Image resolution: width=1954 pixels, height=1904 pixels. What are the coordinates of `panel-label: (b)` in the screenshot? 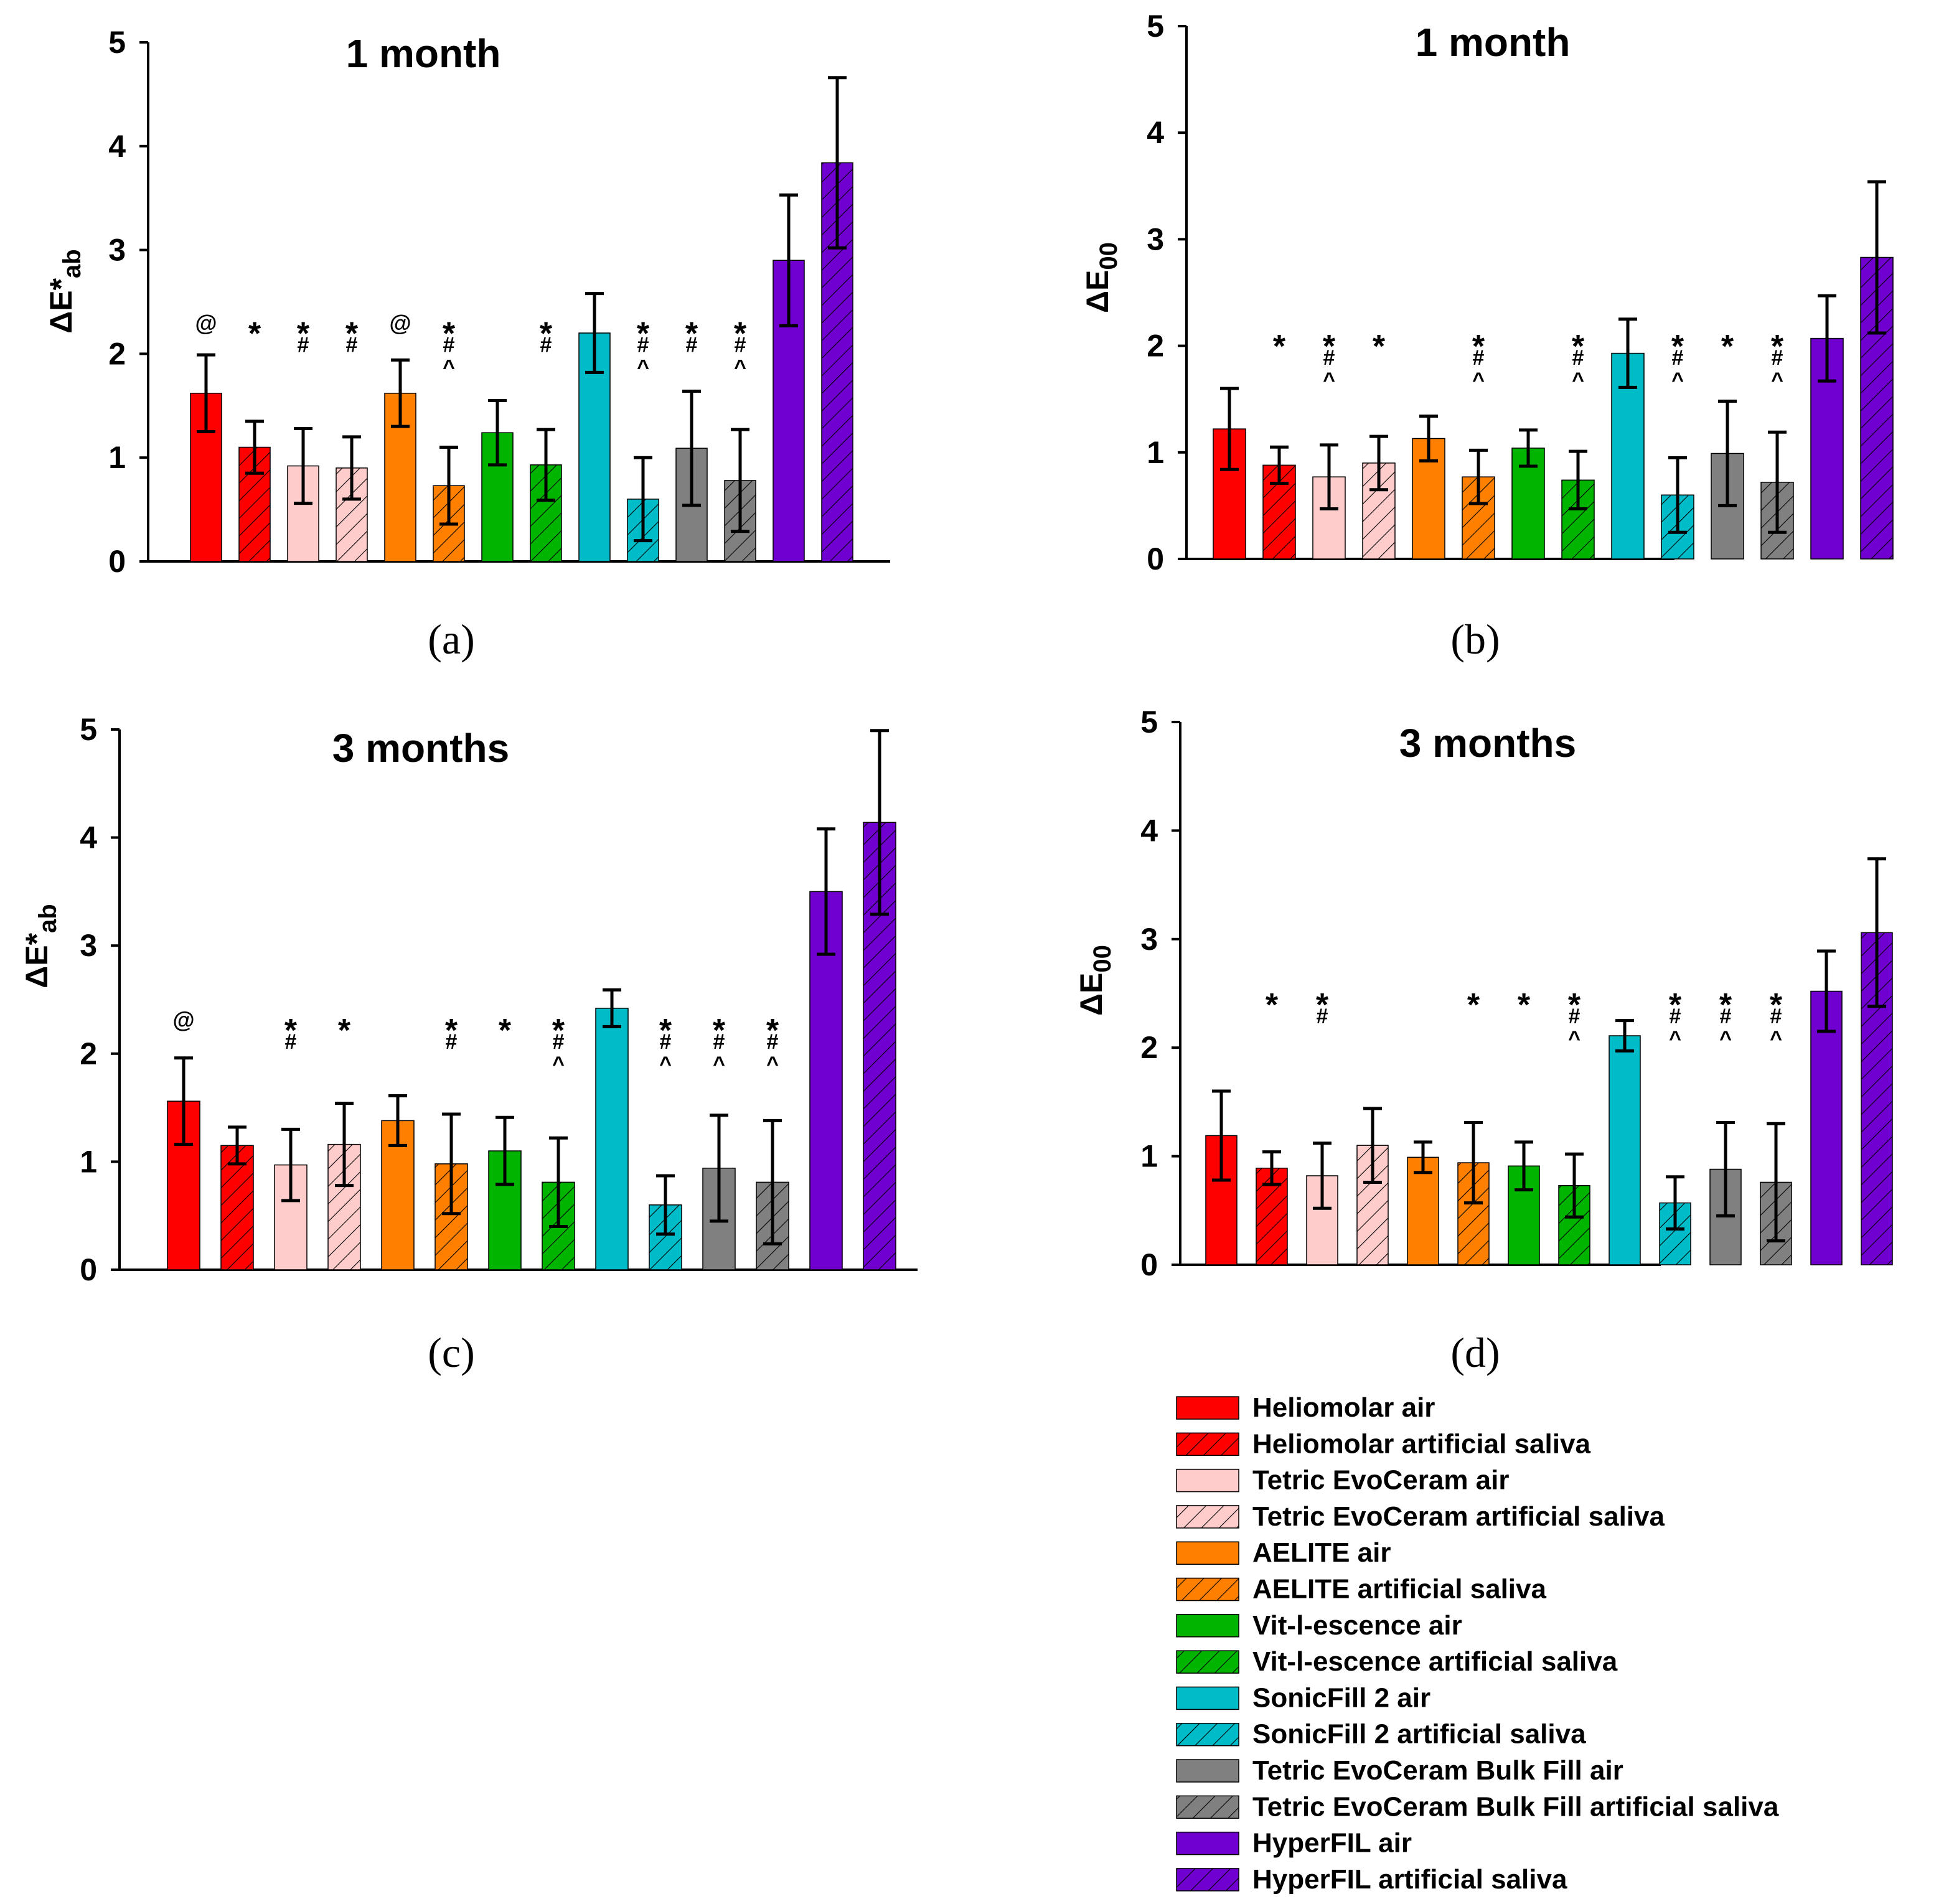 It's located at (1475, 640).